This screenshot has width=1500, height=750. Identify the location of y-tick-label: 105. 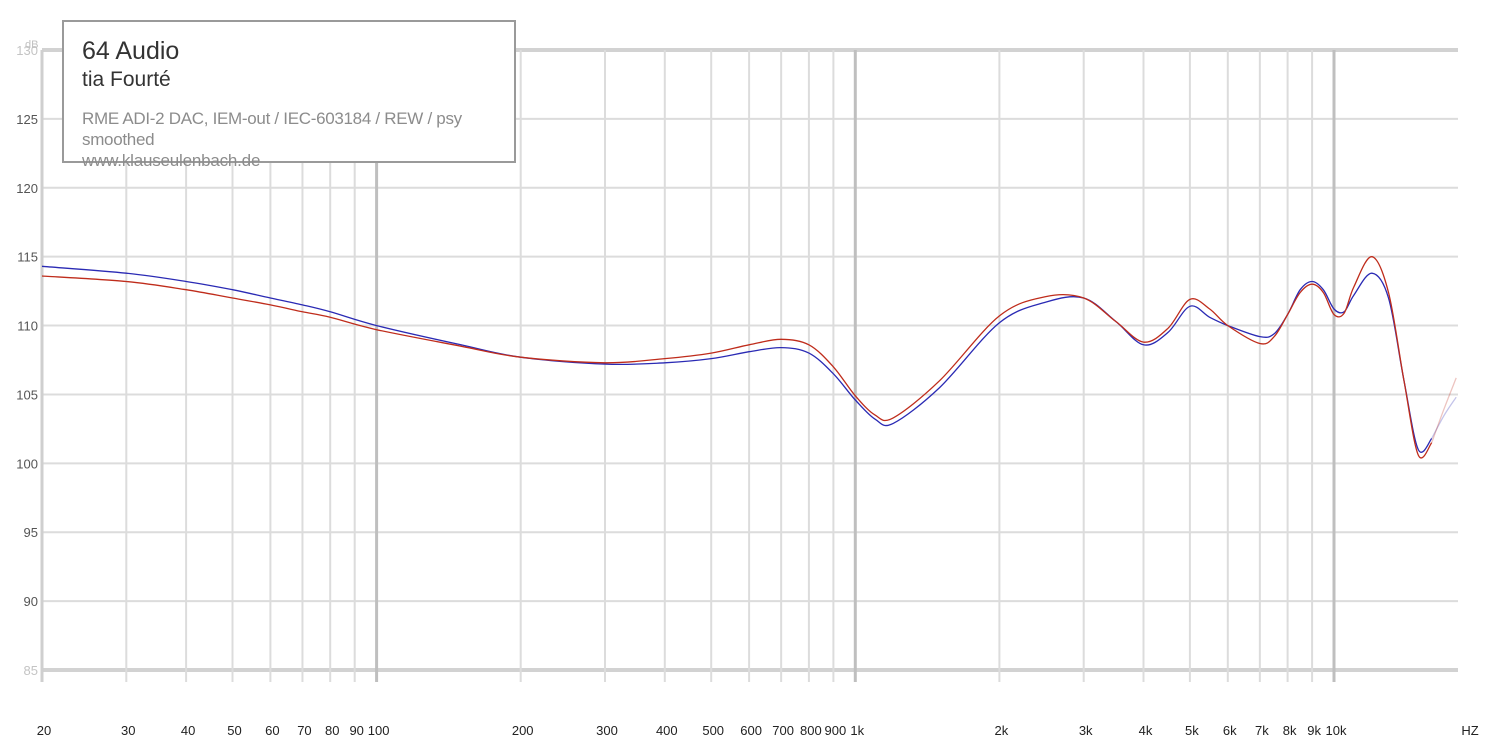
(27, 394).